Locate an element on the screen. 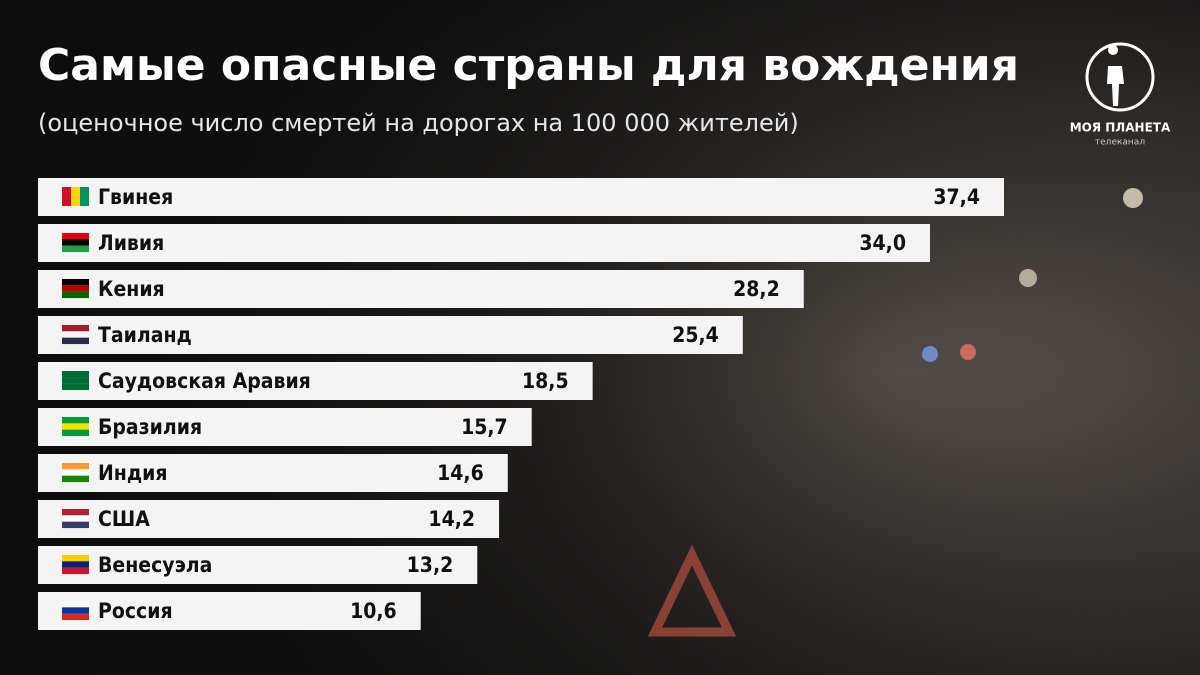 The height and width of the screenshot is (675, 1200). category-label: Гвинея is located at coordinates (135, 197).